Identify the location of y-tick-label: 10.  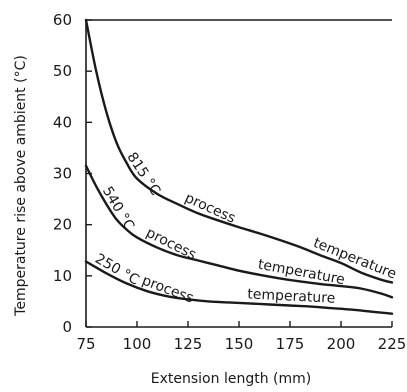
(62, 276).